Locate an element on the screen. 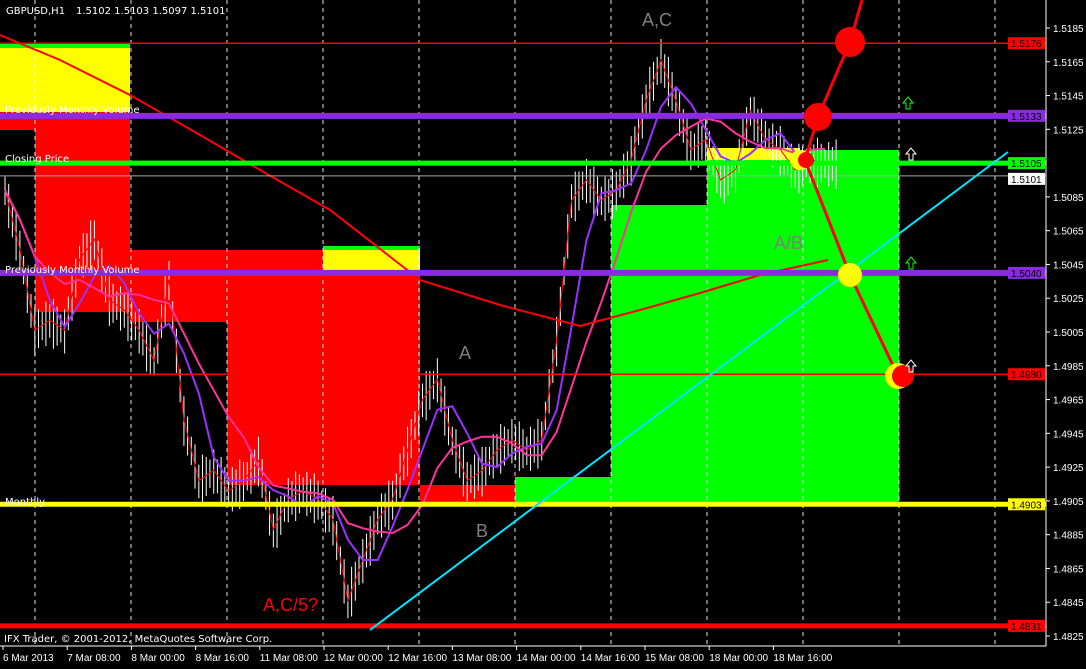  y-tick-label: 1.5145 is located at coordinates (1068, 97).